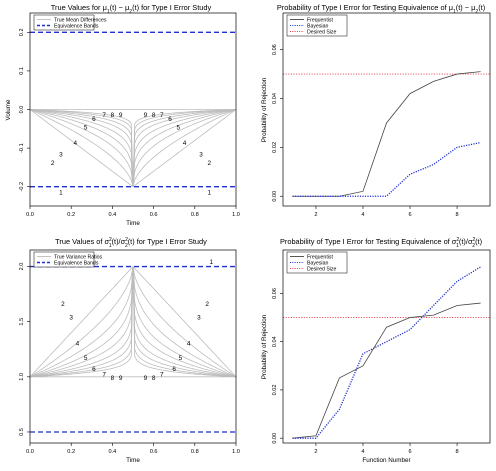 The height and width of the screenshot is (471, 496). What do you see at coordinates (146, 378) in the screenshot?
I see `curve-label: 9` at bounding box center [146, 378].